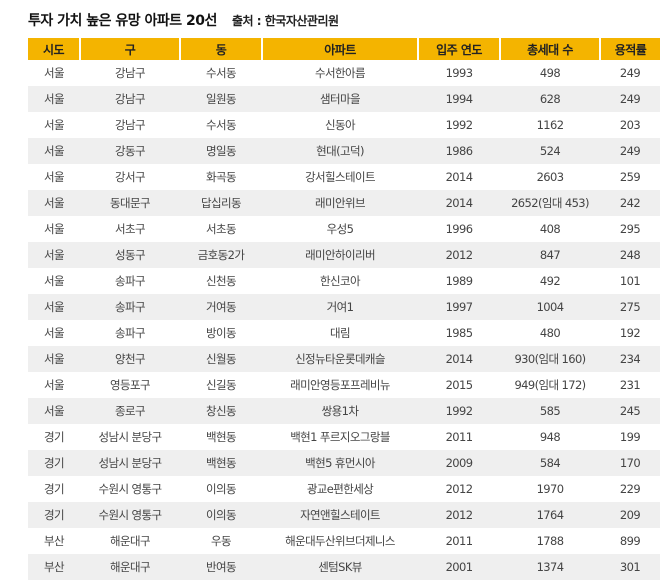 This screenshot has width=660, height=588. What do you see at coordinates (459, 151) in the screenshot?
I see `table-cell: 1986` at bounding box center [459, 151].